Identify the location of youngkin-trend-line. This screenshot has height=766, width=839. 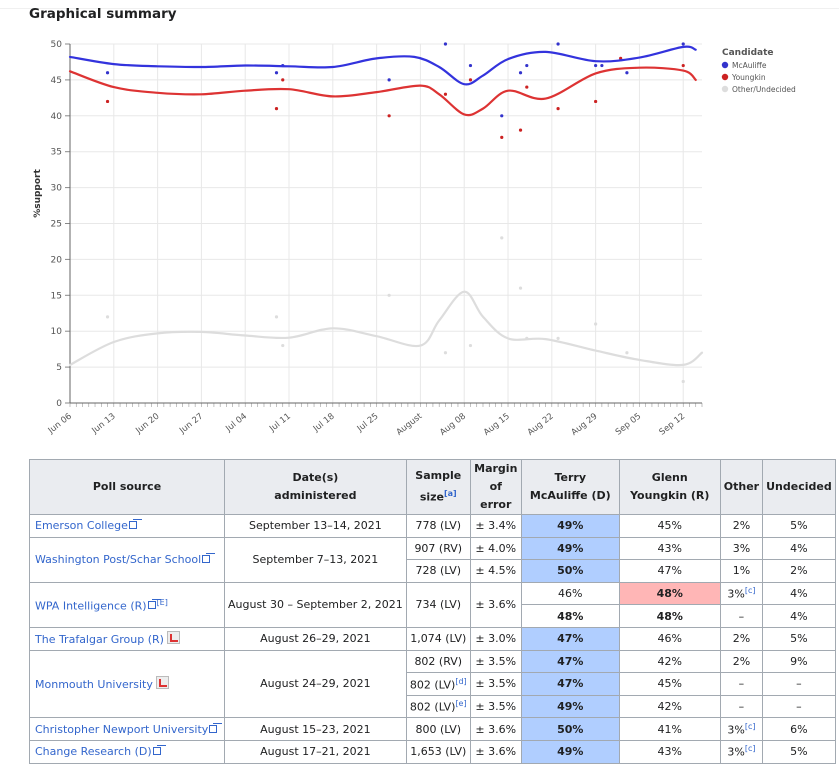
(382, 91).